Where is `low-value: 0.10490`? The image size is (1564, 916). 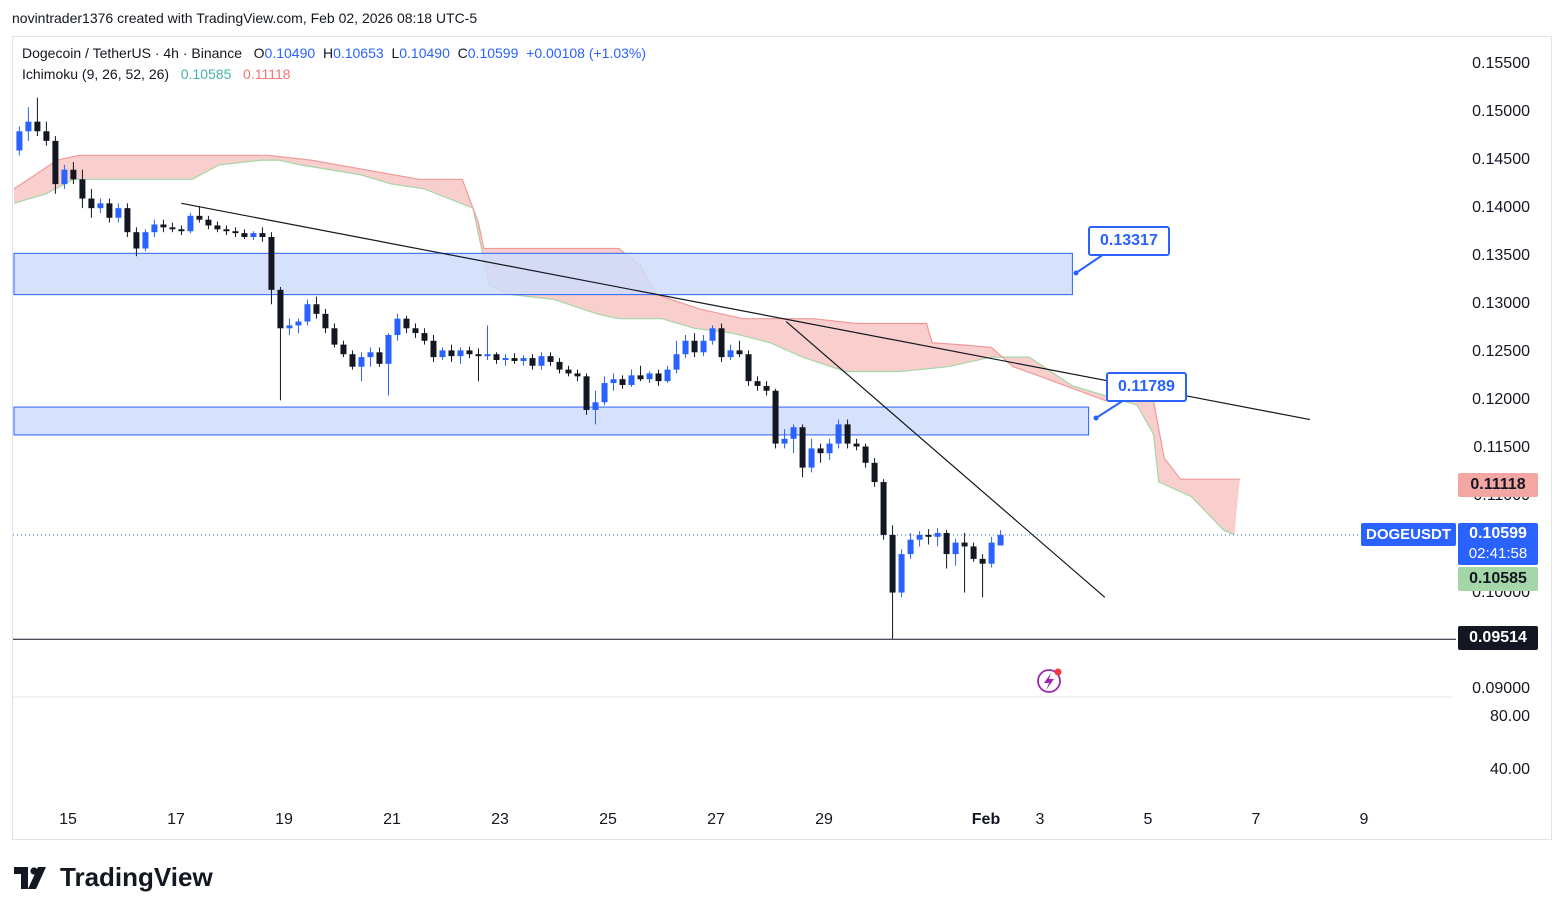 low-value: 0.10490 is located at coordinates (424, 53).